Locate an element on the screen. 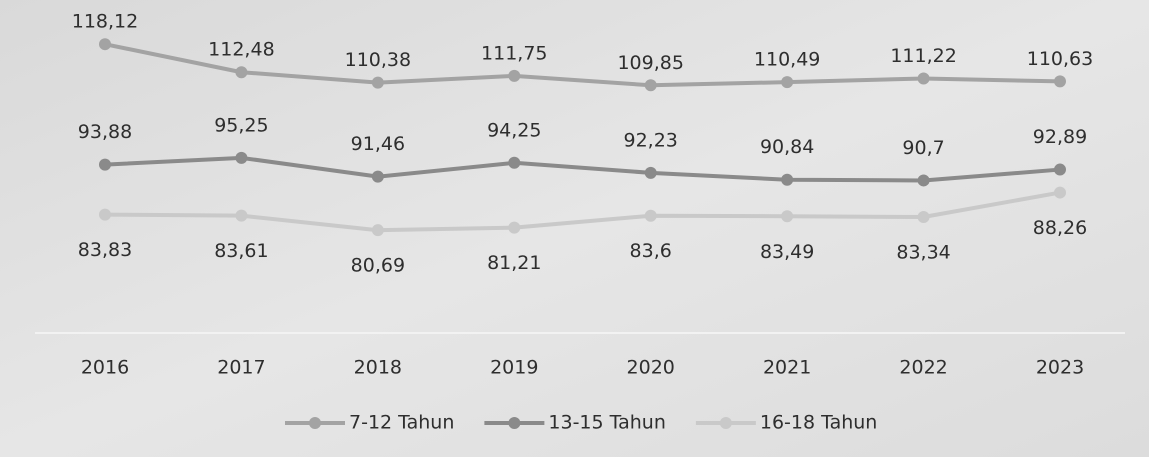  data-label: 83,61 is located at coordinates (241, 251).